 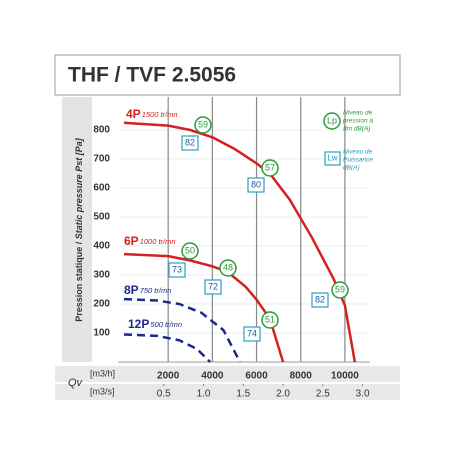 I want to click on legend-lw-text: dB(A), so click(x=351, y=168).